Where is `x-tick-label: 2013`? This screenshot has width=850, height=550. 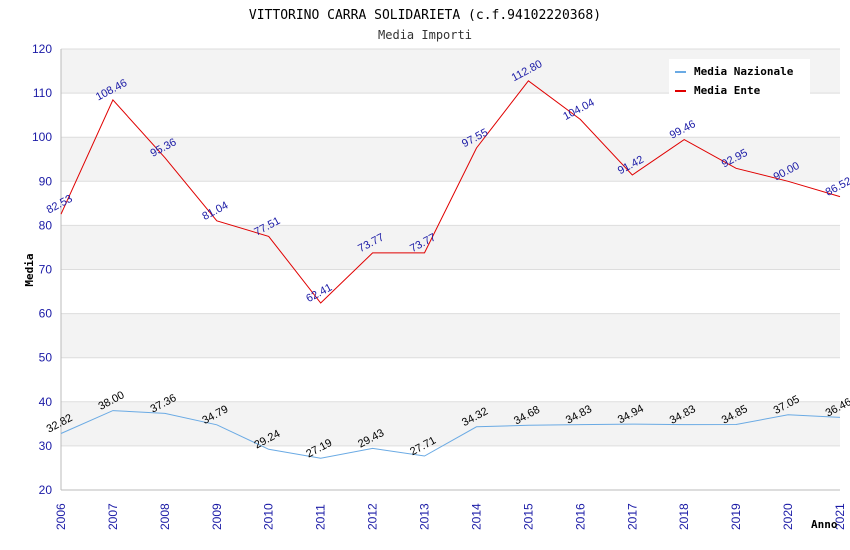 x-tick-label: 2013 is located at coordinates (425, 516).